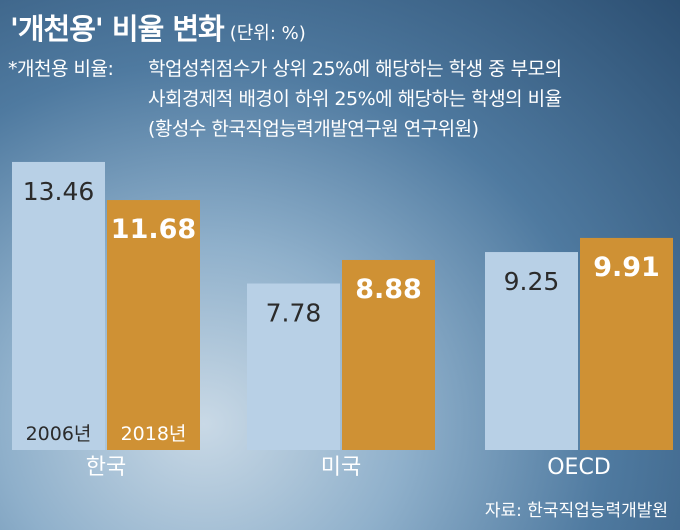  I want to click on value-label-1-1: 8.88, so click(388, 289).